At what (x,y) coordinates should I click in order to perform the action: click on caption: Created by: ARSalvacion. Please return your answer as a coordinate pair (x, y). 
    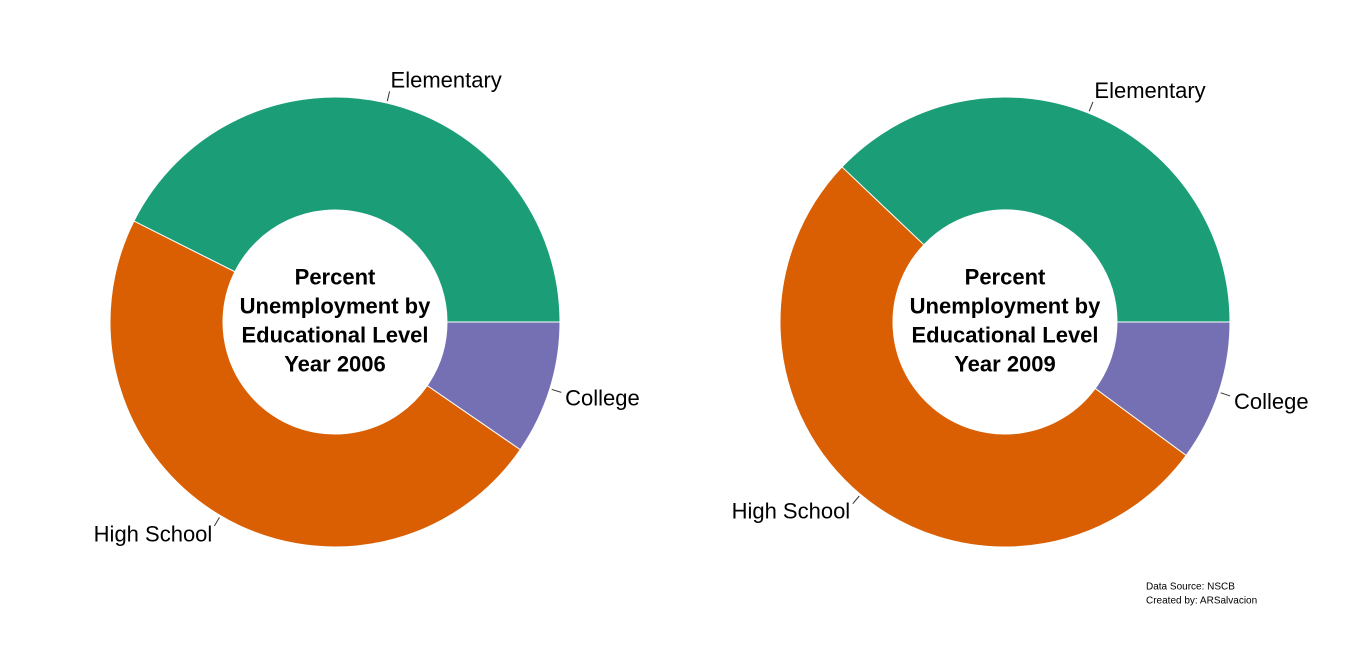
    Looking at the image, I should click on (1201, 601).